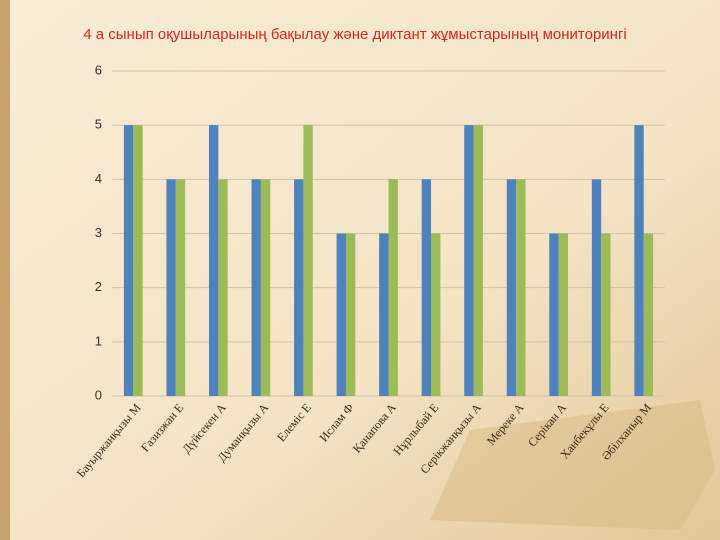 The image size is (720, 540). What do you see at coordinates (98, 69) in the screenshot?
I see `y-tick-label: 6` at bounding box center [98, 69].